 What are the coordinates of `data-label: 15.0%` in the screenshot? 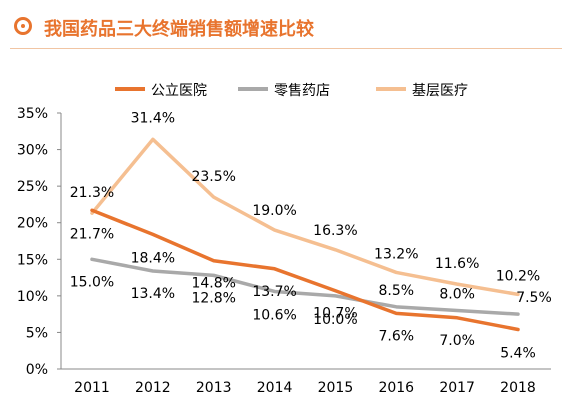 It's located at (92, 282).